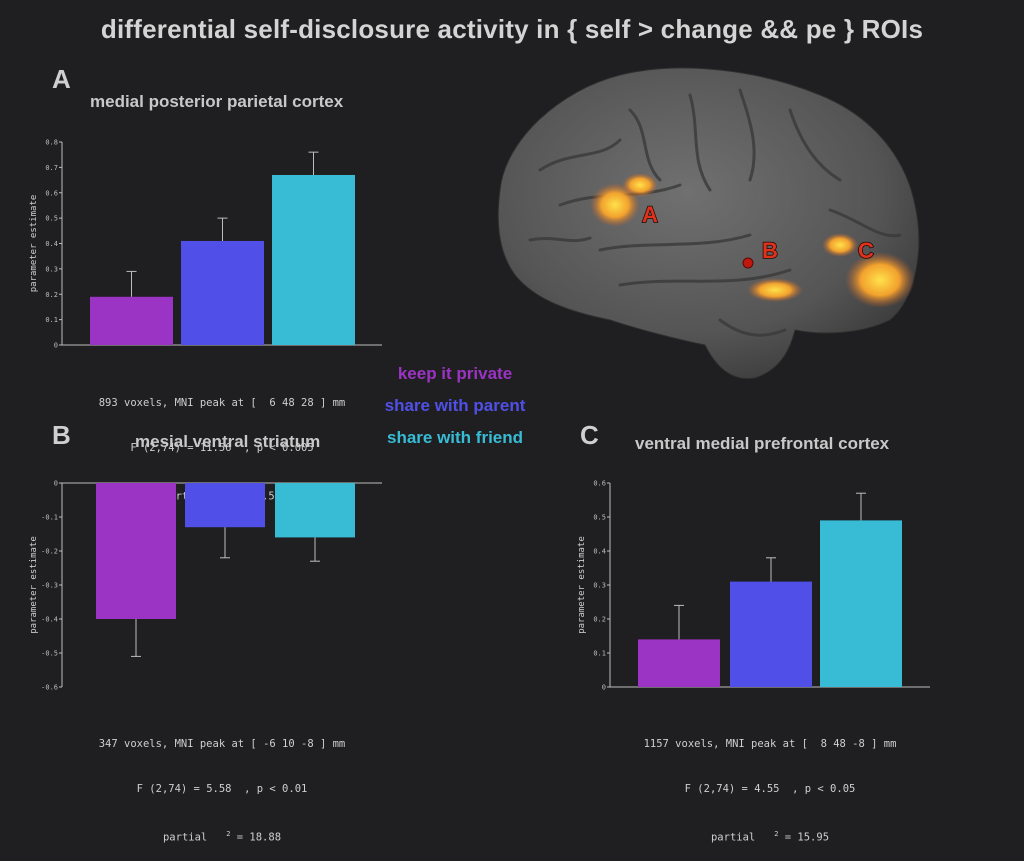  What do you see at coordinates (222, 836) in the screenshot?
I see `panel-b-stats-line3: partial 2 = 18.88` at bounding box center [222, 836].